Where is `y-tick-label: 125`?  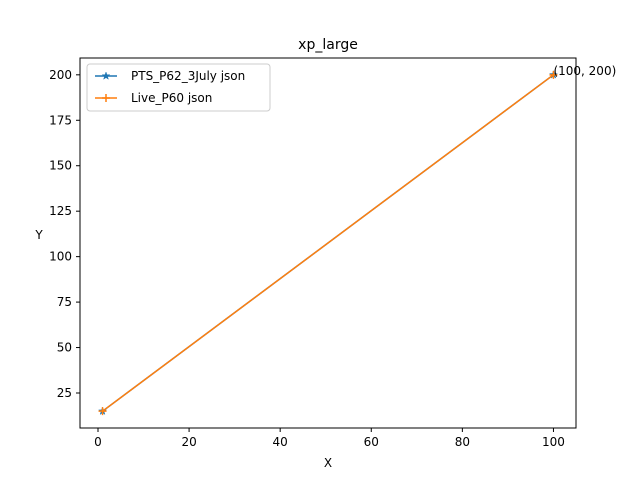
y-tick-label: 125 is located at coordinates (60, 211).